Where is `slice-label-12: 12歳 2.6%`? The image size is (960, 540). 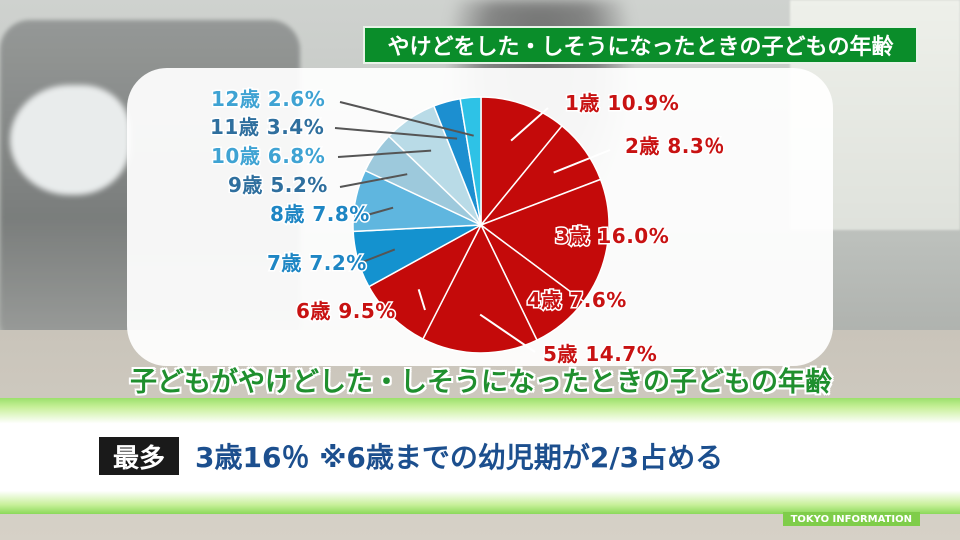
slice-label-12: 12歳 2.6% is located at coordinates (268, 99).